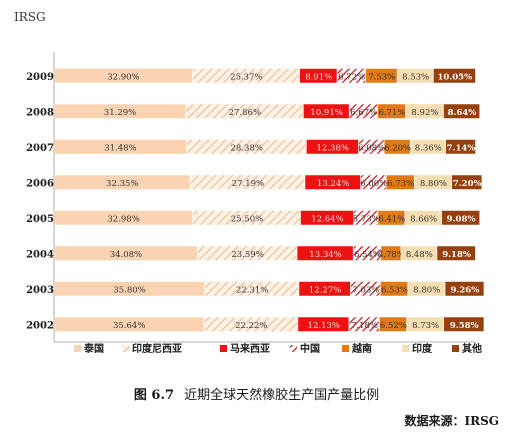 Image resolution: width=513 pixels, height=433 pixels. I want to click on data-label: 8.53%, so click(415, 77).